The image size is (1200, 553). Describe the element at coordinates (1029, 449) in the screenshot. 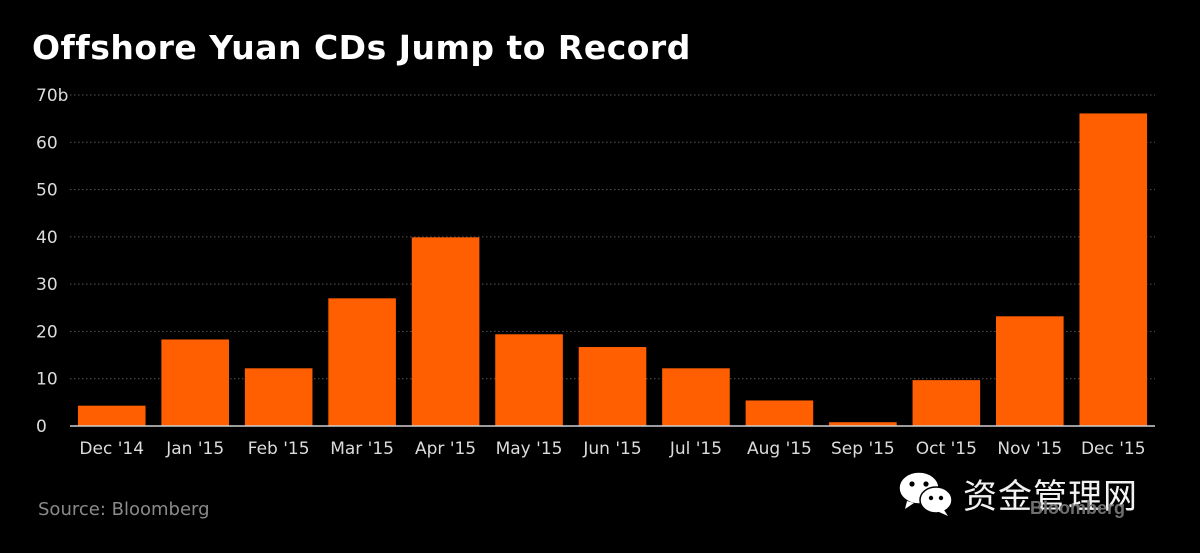

I see `x-tick-label: Nov '15` at that location.